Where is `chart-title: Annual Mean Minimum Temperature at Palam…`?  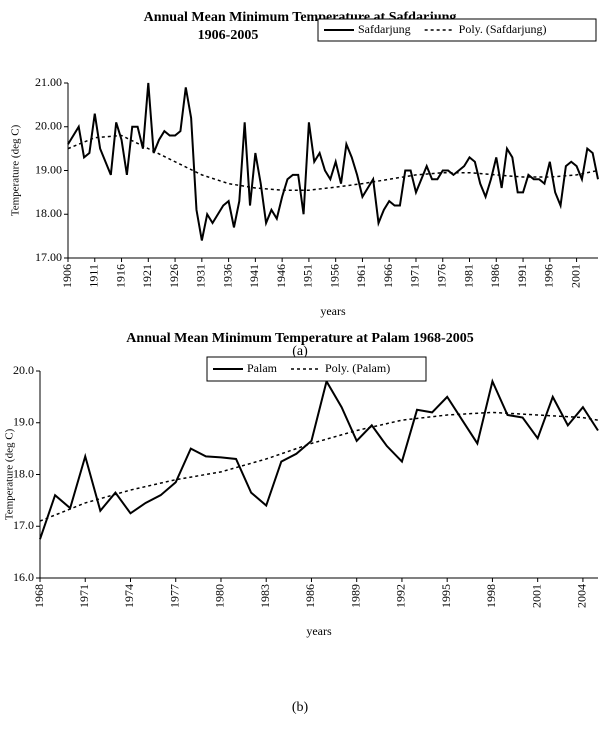 chart-title: Annual Mean Minimum Temperature at Palam… is located at coordinates (299, 338).